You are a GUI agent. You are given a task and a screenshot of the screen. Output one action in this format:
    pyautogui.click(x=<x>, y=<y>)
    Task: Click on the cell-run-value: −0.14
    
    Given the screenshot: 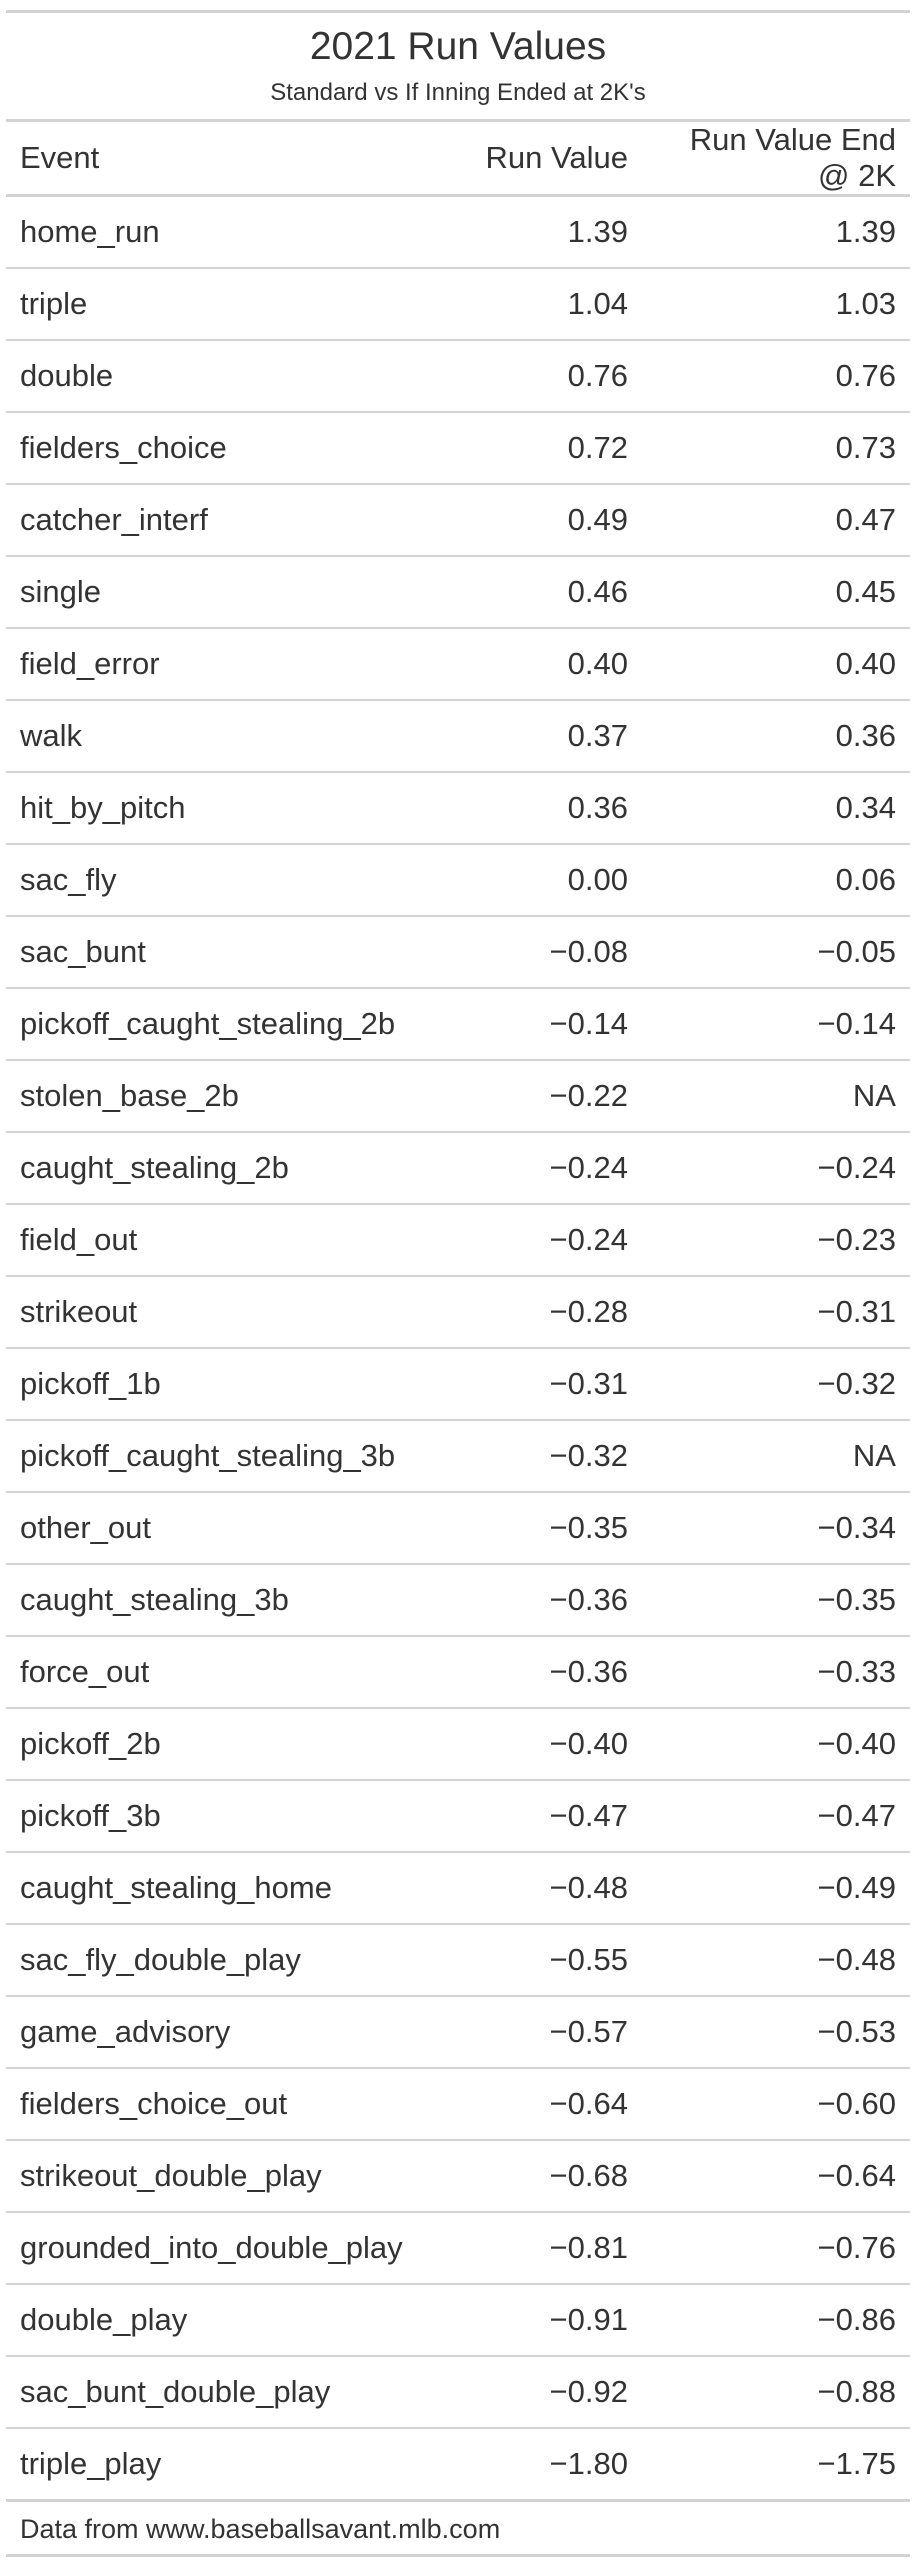 What is the action you would take?
    pyautogui.click(x=548, y=1024)
    